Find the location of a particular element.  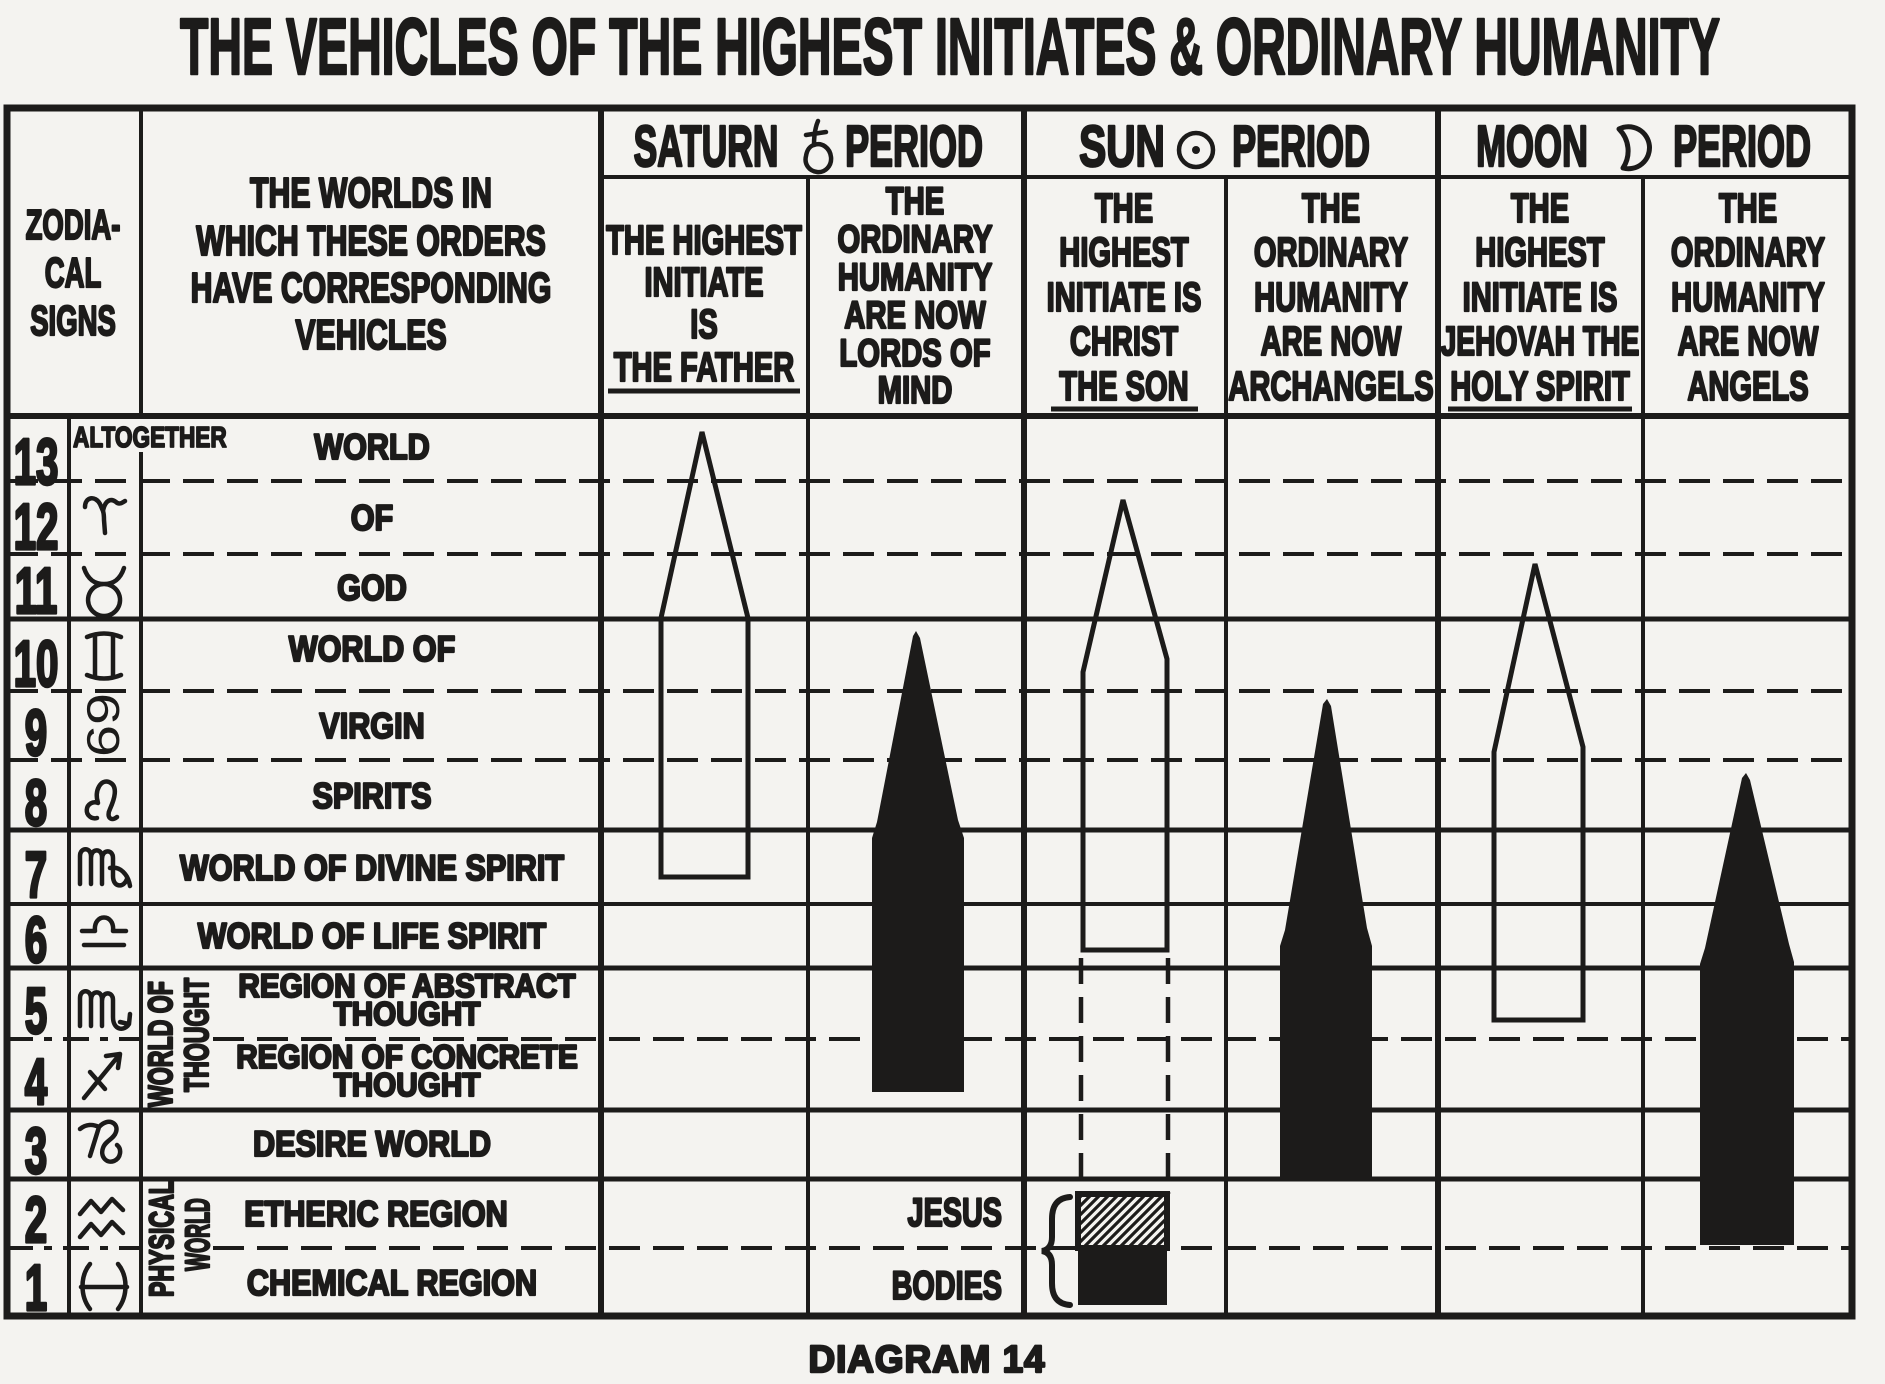

svg-text: VEHICLES is located at coordinates (370, 334).